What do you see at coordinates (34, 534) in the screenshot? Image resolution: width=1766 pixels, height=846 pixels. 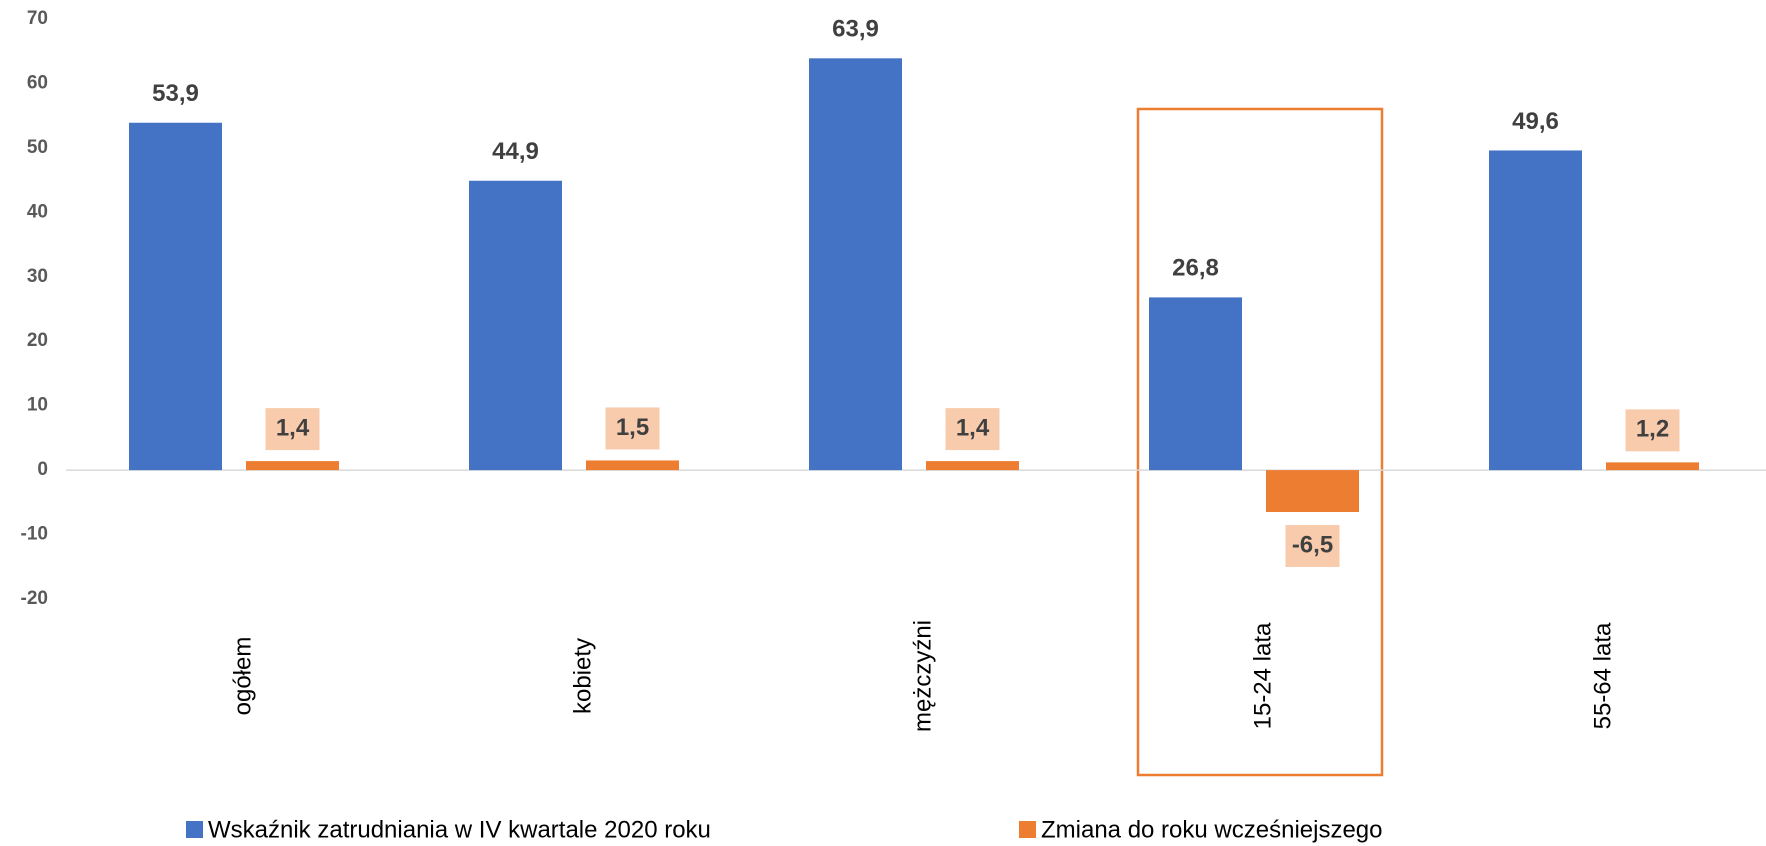 I see `y-tick-label: -10` at bounding box center [34, 534].